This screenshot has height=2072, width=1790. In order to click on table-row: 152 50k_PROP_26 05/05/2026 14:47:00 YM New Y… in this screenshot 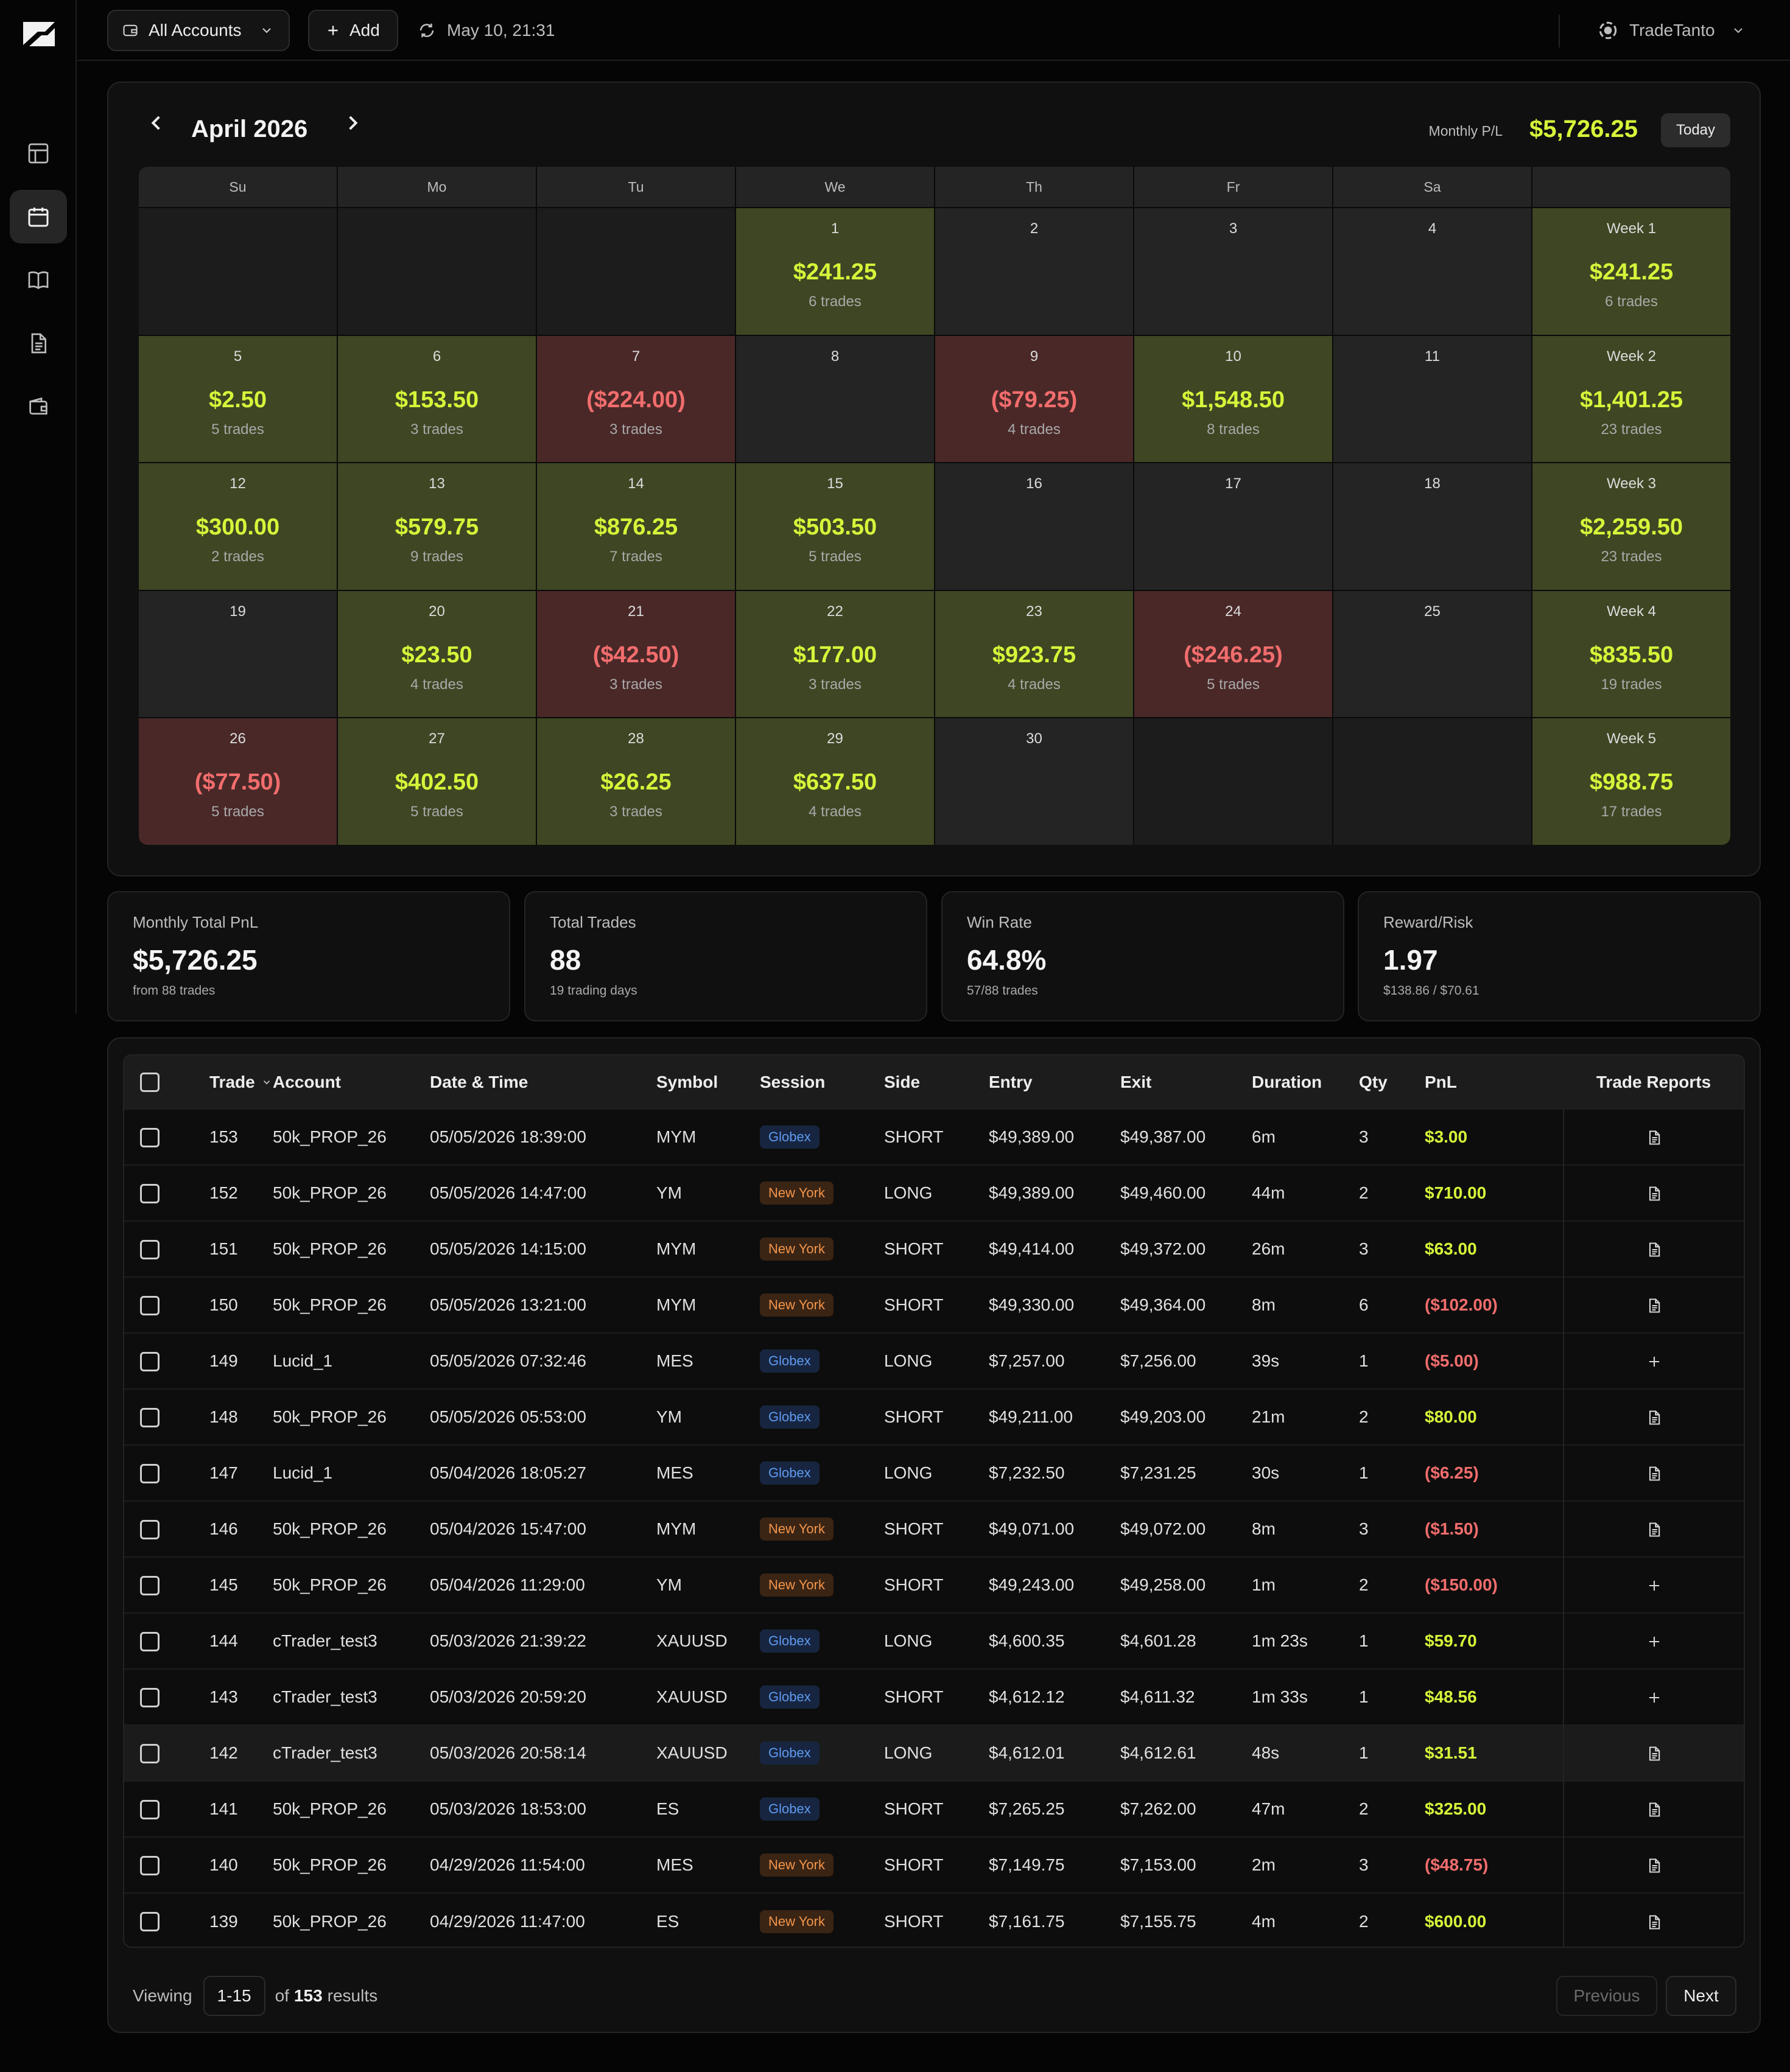, I will do `click(934, 1193)`.